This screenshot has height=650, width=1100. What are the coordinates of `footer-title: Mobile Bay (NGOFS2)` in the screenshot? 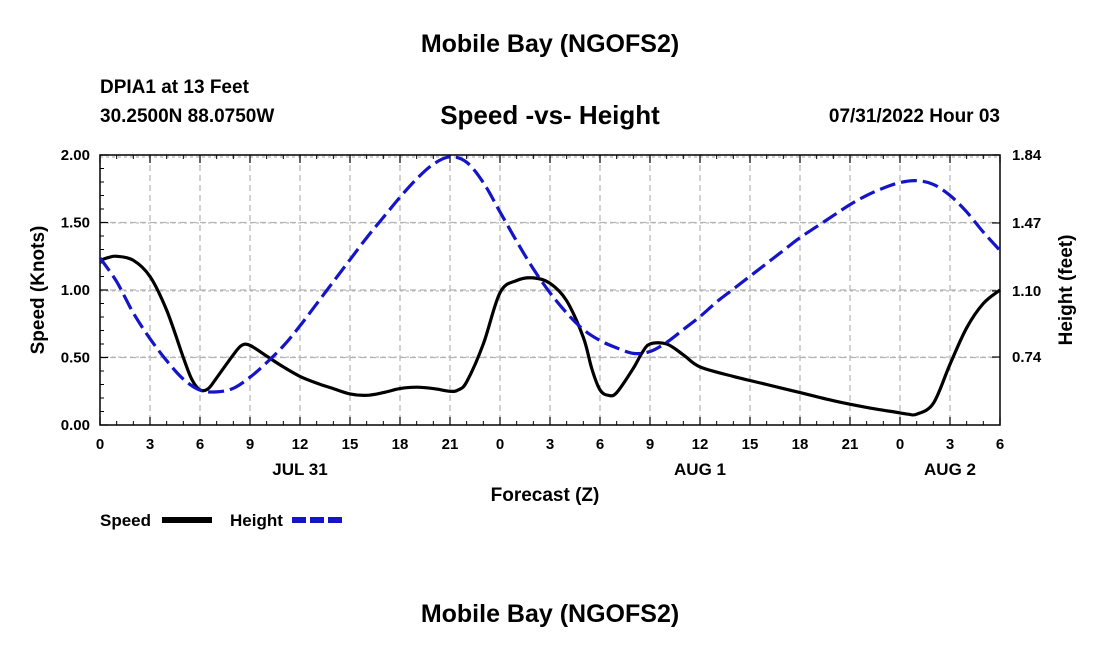 It's located at (550, 614).